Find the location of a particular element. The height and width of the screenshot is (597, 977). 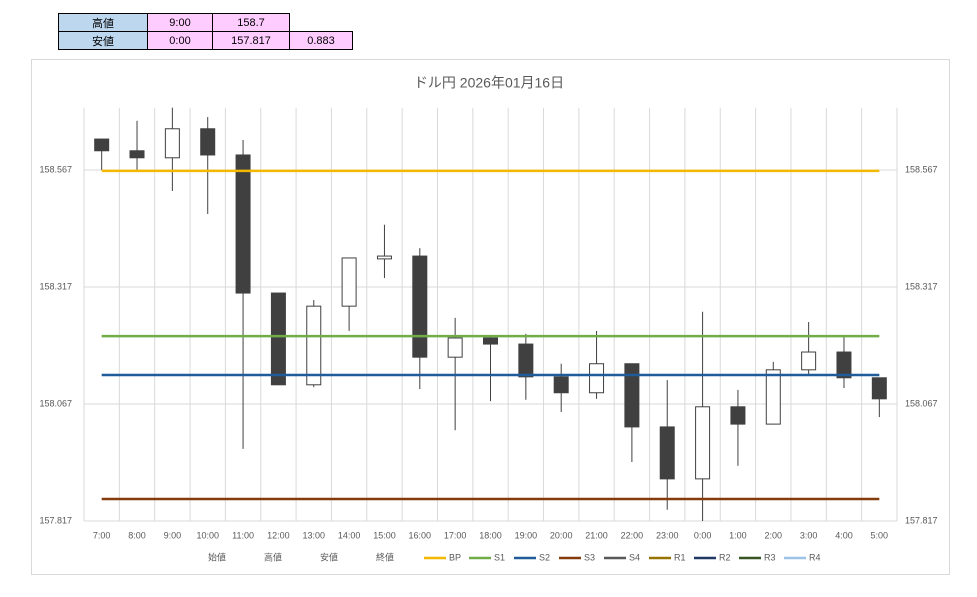

legend-label: 始値 is located at coordinates (217, 556).